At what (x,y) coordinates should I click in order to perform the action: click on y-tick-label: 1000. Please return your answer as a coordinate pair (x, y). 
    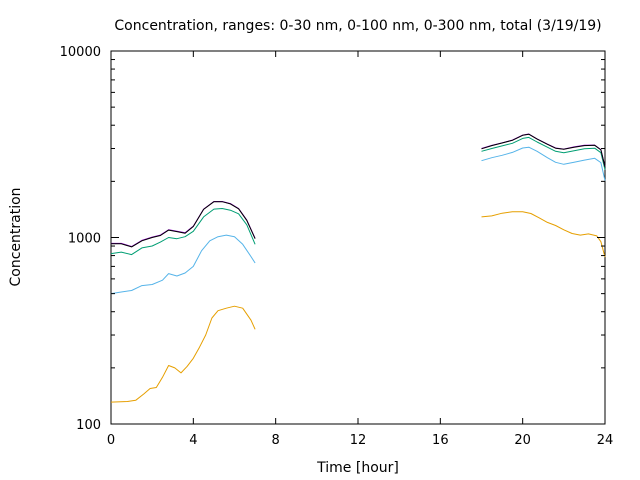
    Looking at the image, I should click on (84, 239).